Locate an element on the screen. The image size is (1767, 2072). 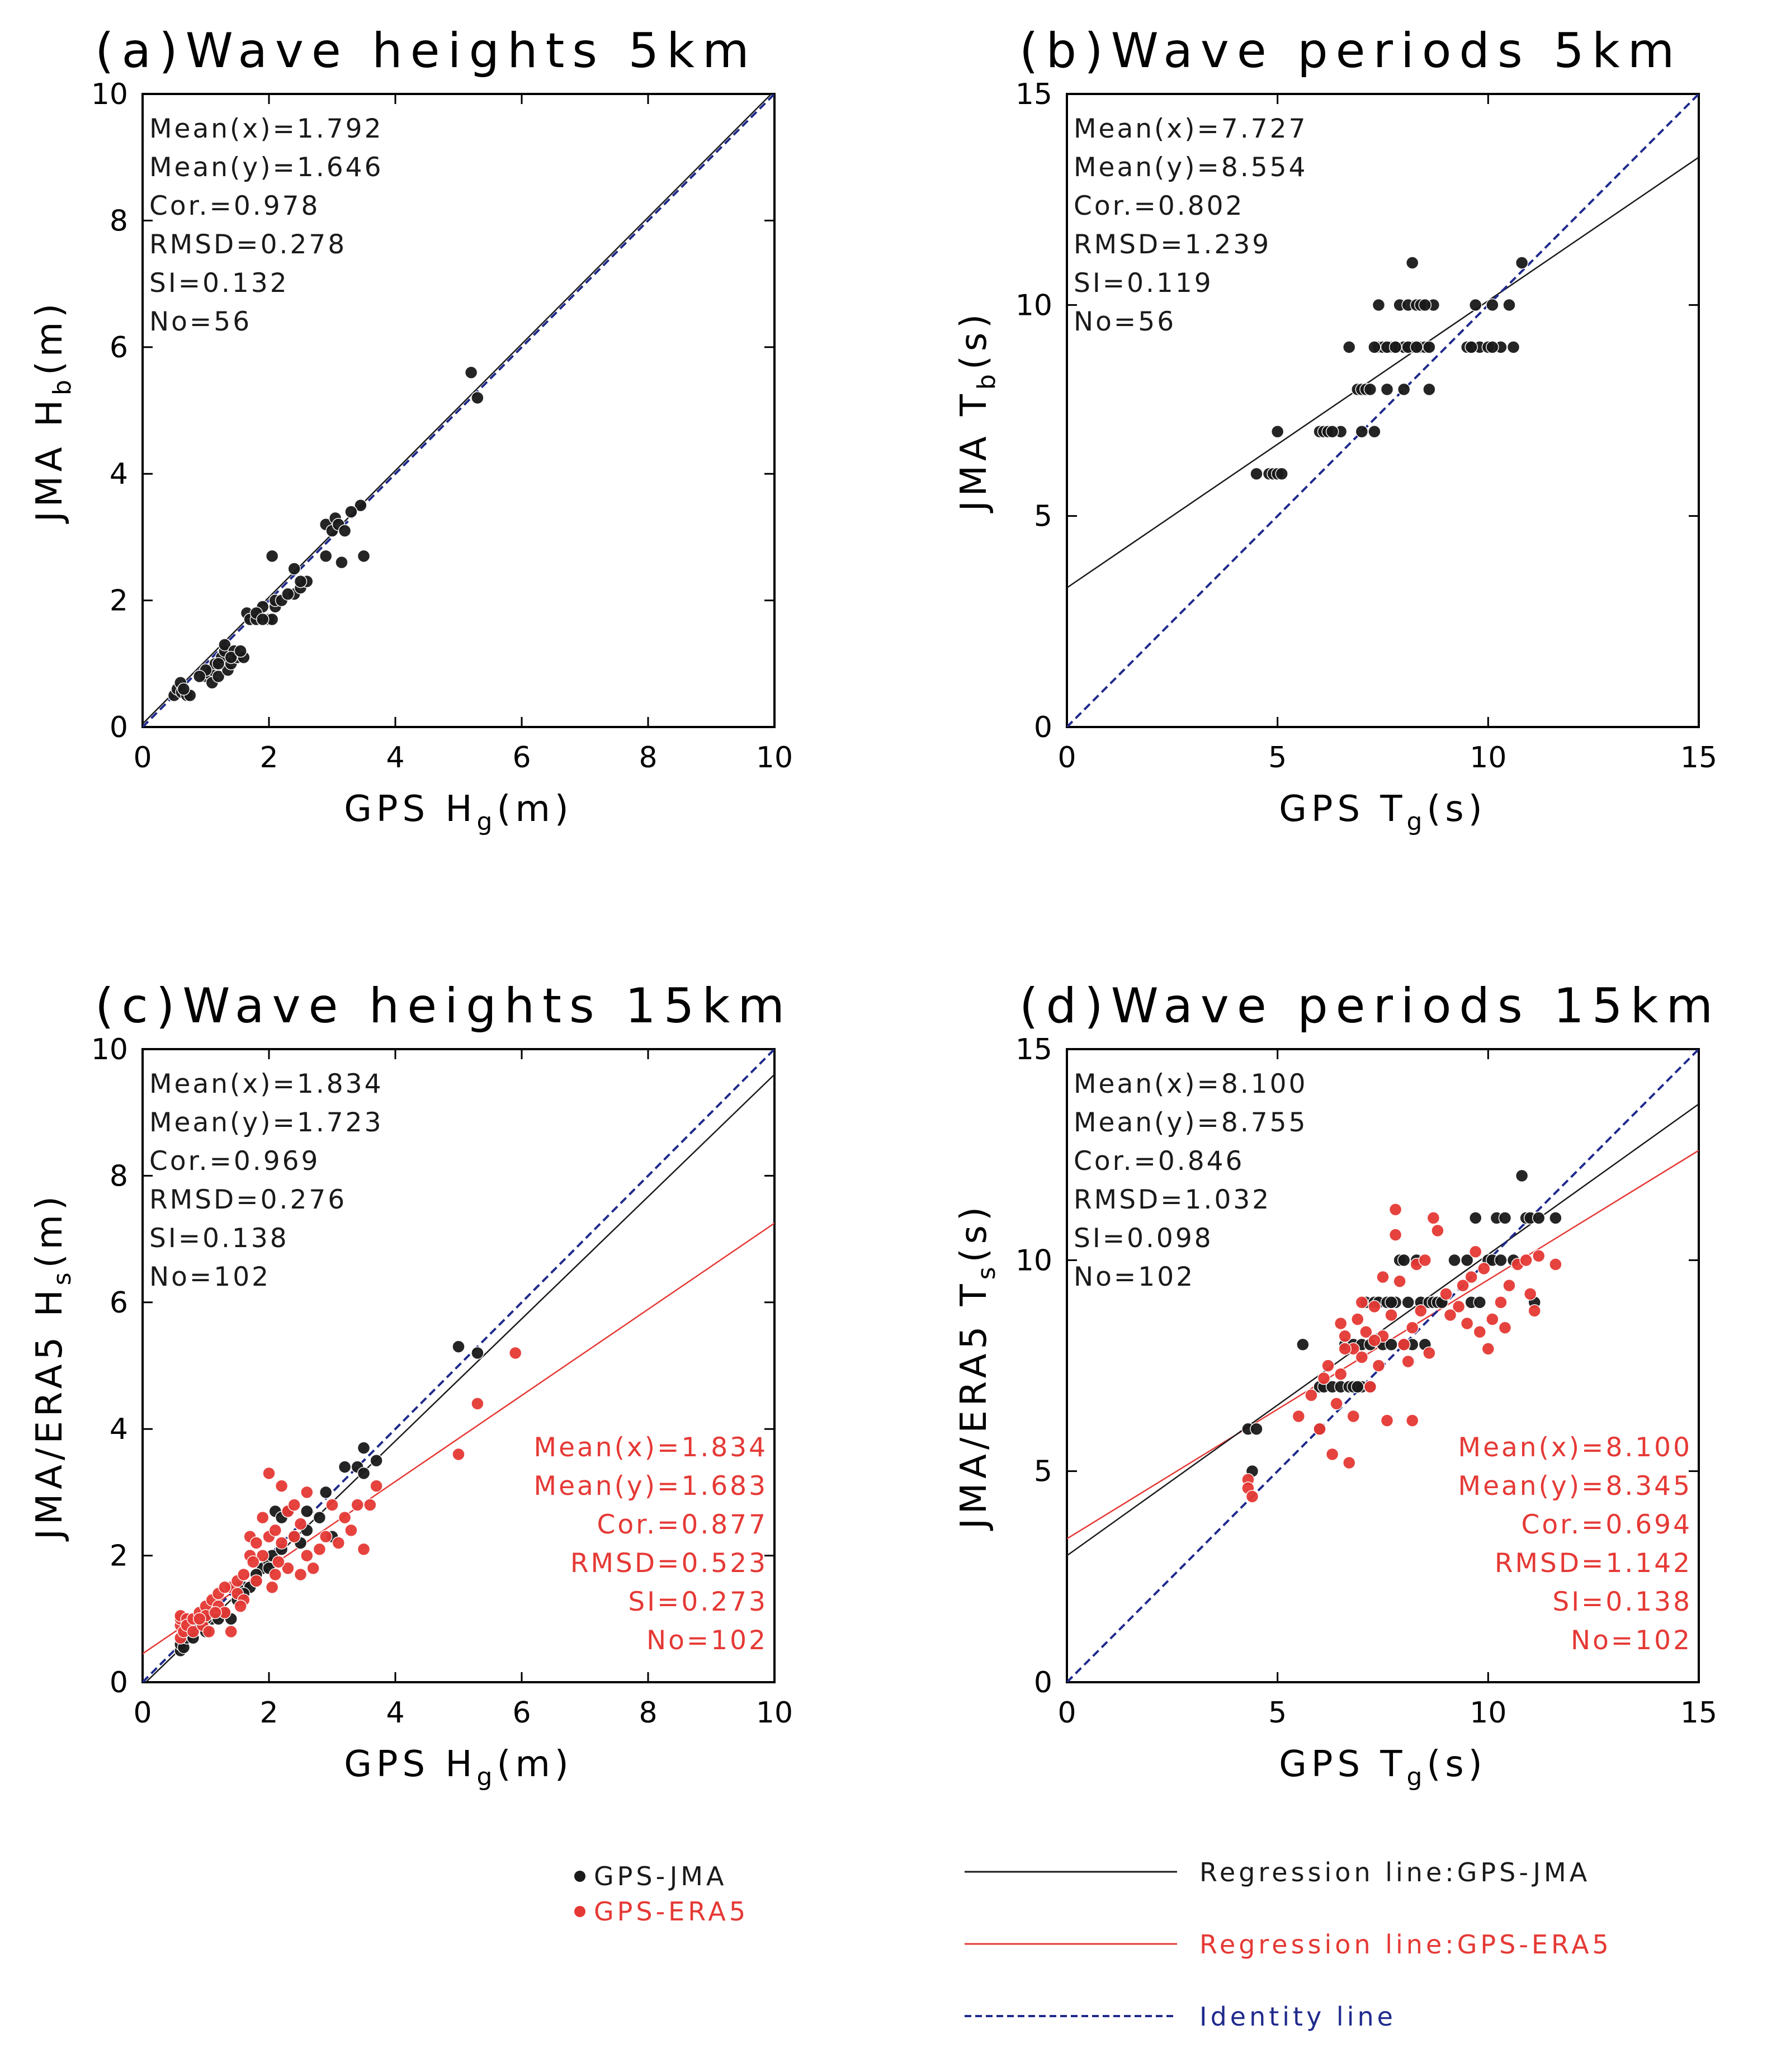
y-axis-label: JMA/ERA5 Hs(m) is located at coordinates (53, 1367).